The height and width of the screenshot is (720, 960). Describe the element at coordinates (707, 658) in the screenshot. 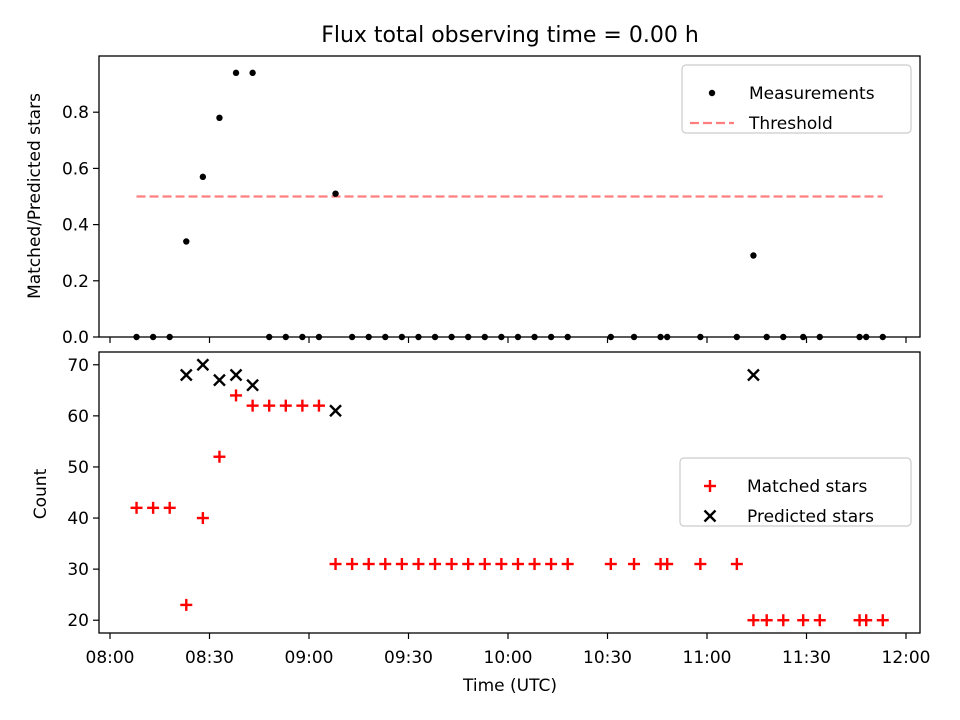

I see `x-tick-label: 11:00` at that location.